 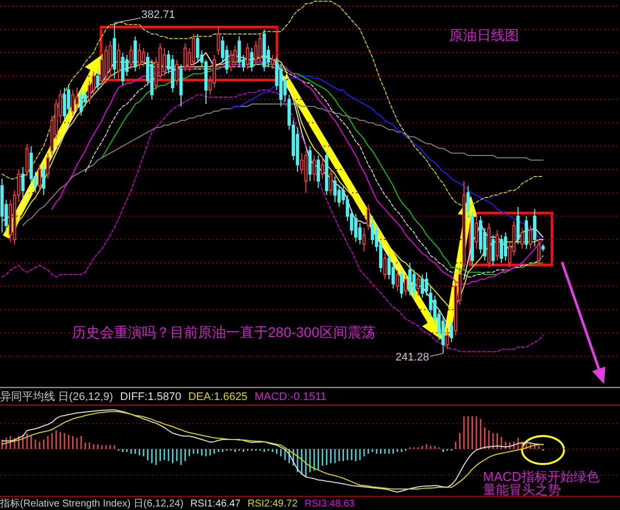 I want to click on annotation: 量能冒头之势, so click(x=522, y=489).